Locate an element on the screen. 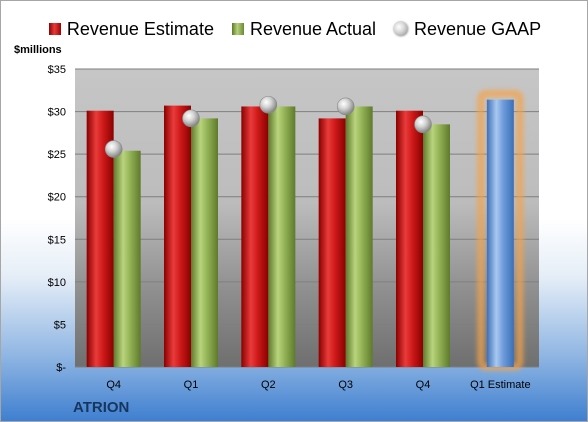 The width and height of the screenshot is (588, 422). gaap-markers is located at coordinates (268, 126).